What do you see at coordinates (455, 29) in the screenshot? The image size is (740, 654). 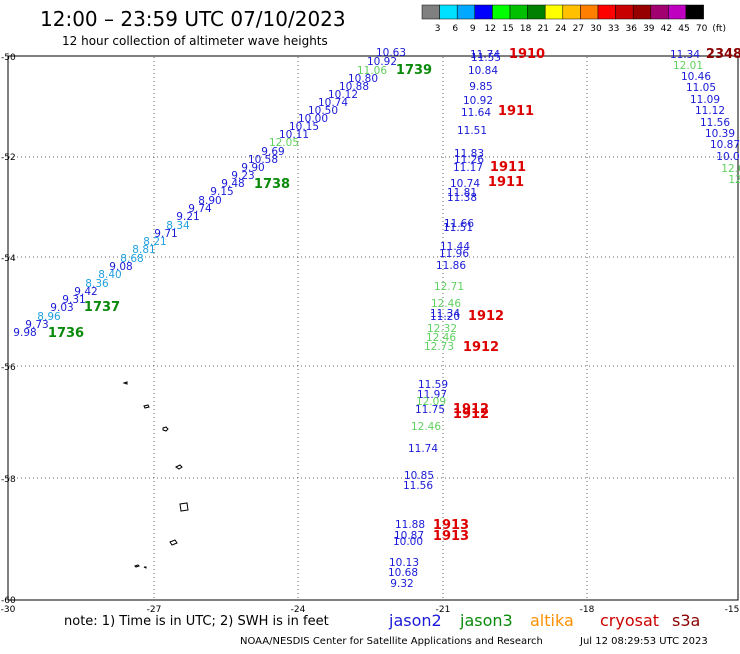 I see `scale-label: 6` at bounding box center [455, 29].